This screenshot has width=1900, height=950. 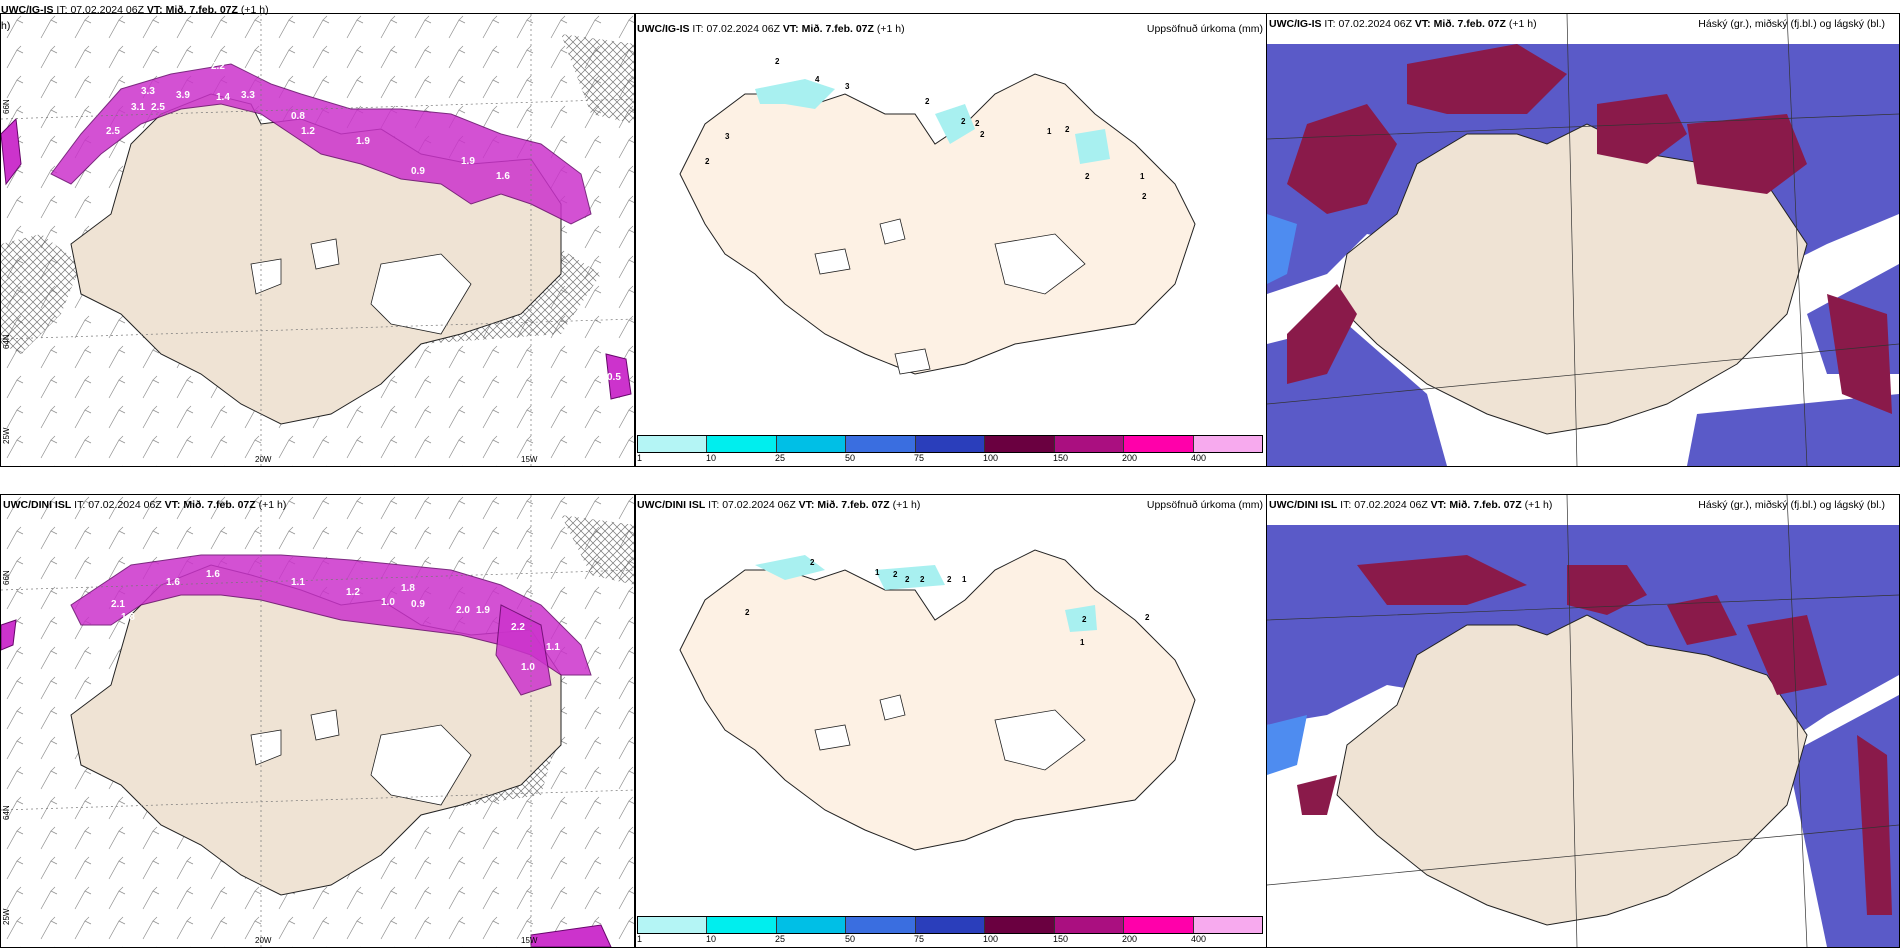 What do you see at coordinates (298, 582) in the screenshot?
I see `precip-value: 1.1` at bounding box center [298, 582].